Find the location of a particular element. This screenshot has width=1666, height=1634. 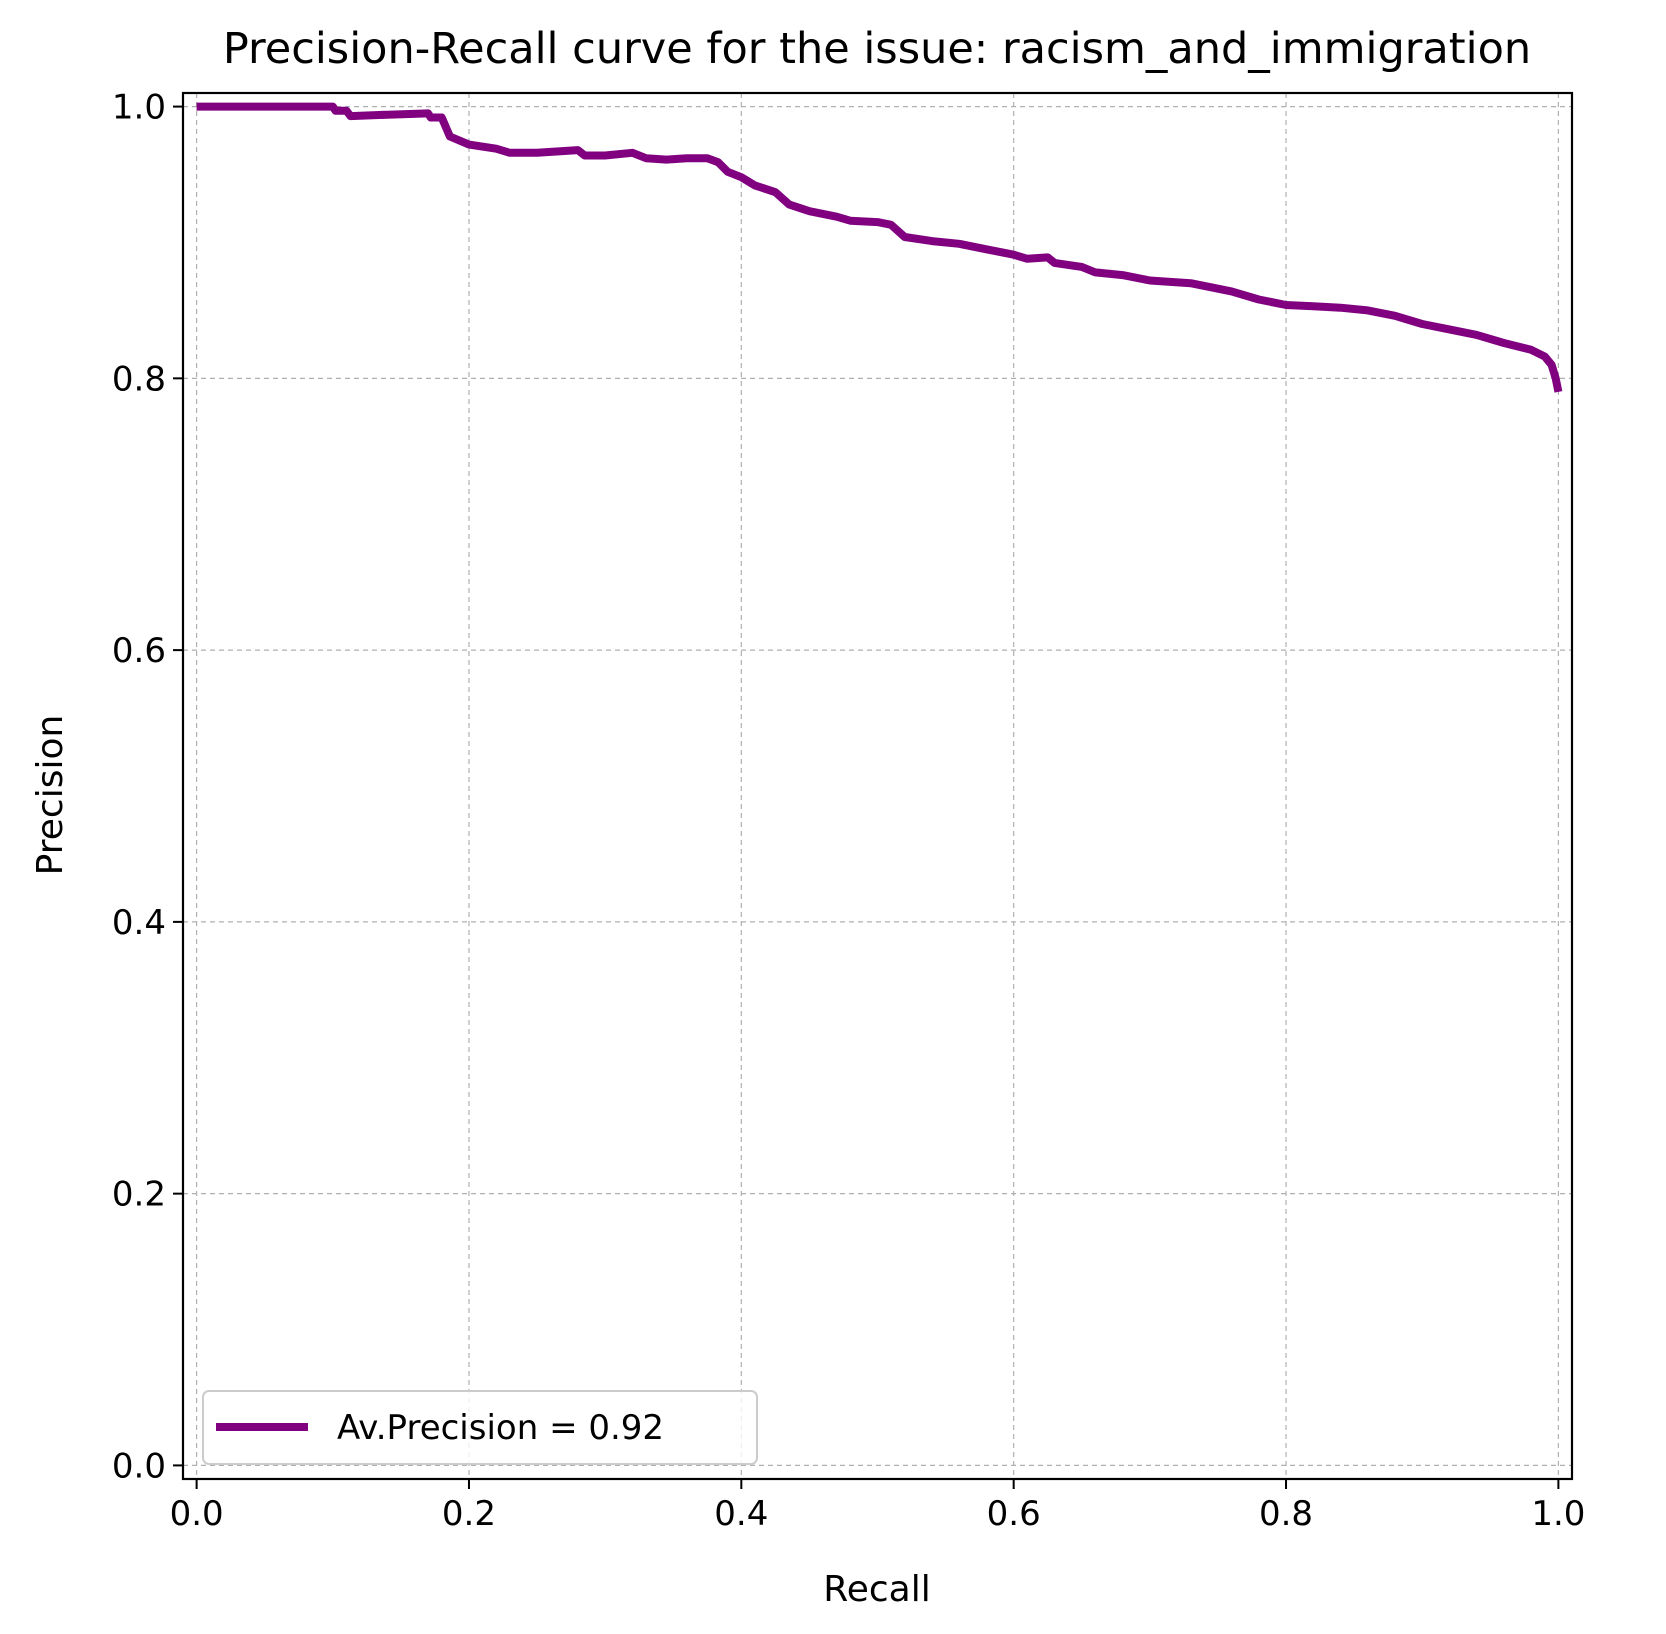

x-tick-label: 0.0 is located at coordinates (197, 1514).